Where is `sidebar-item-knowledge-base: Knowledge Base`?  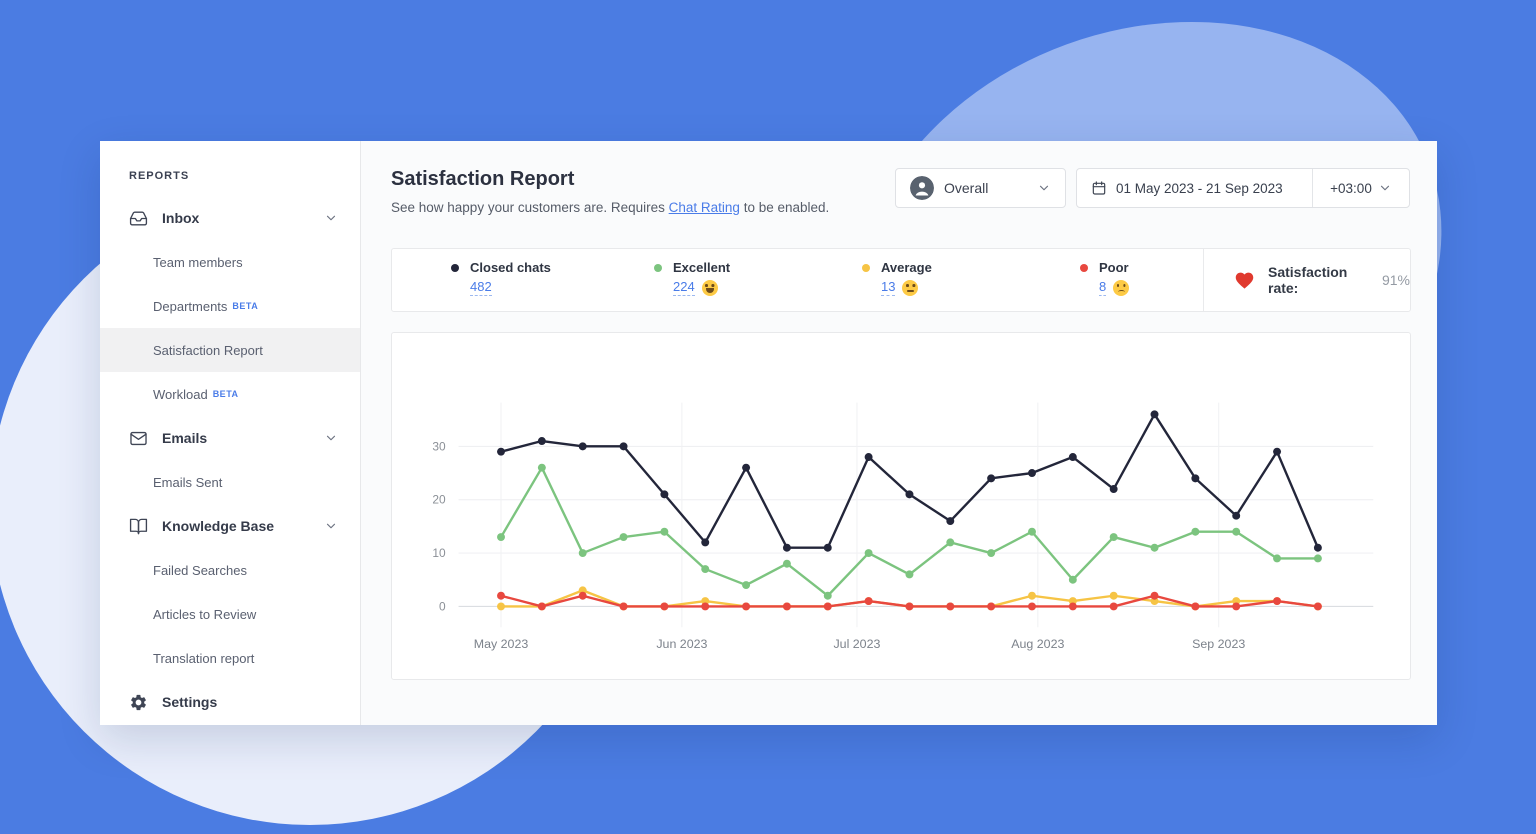 sidebar-item-knowledge-base: Knowledge Base is located at coordinates (230, 526).